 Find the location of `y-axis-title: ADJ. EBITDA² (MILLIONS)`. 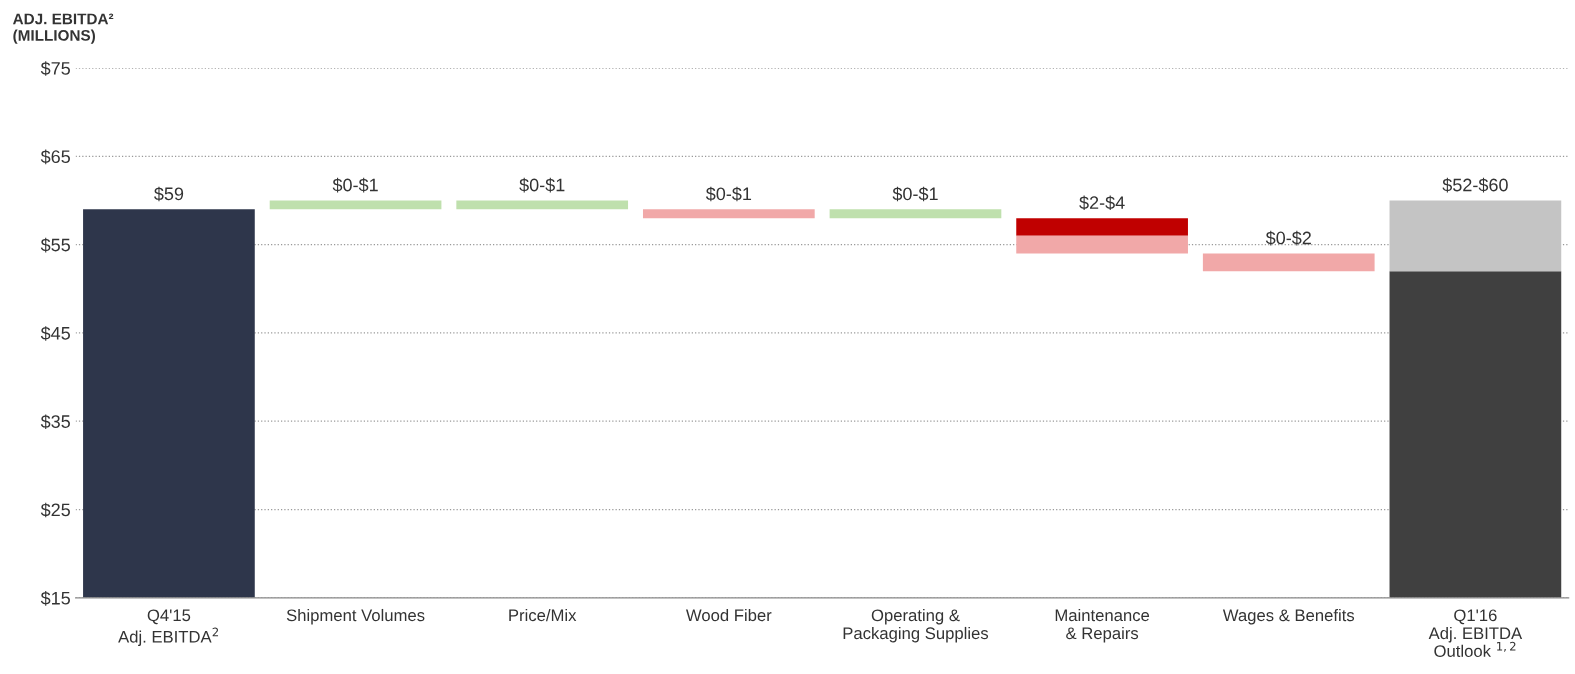

y-axis-title: ADJ. EBITDA² (MILLIONS) is located at coordinates (63, 28).